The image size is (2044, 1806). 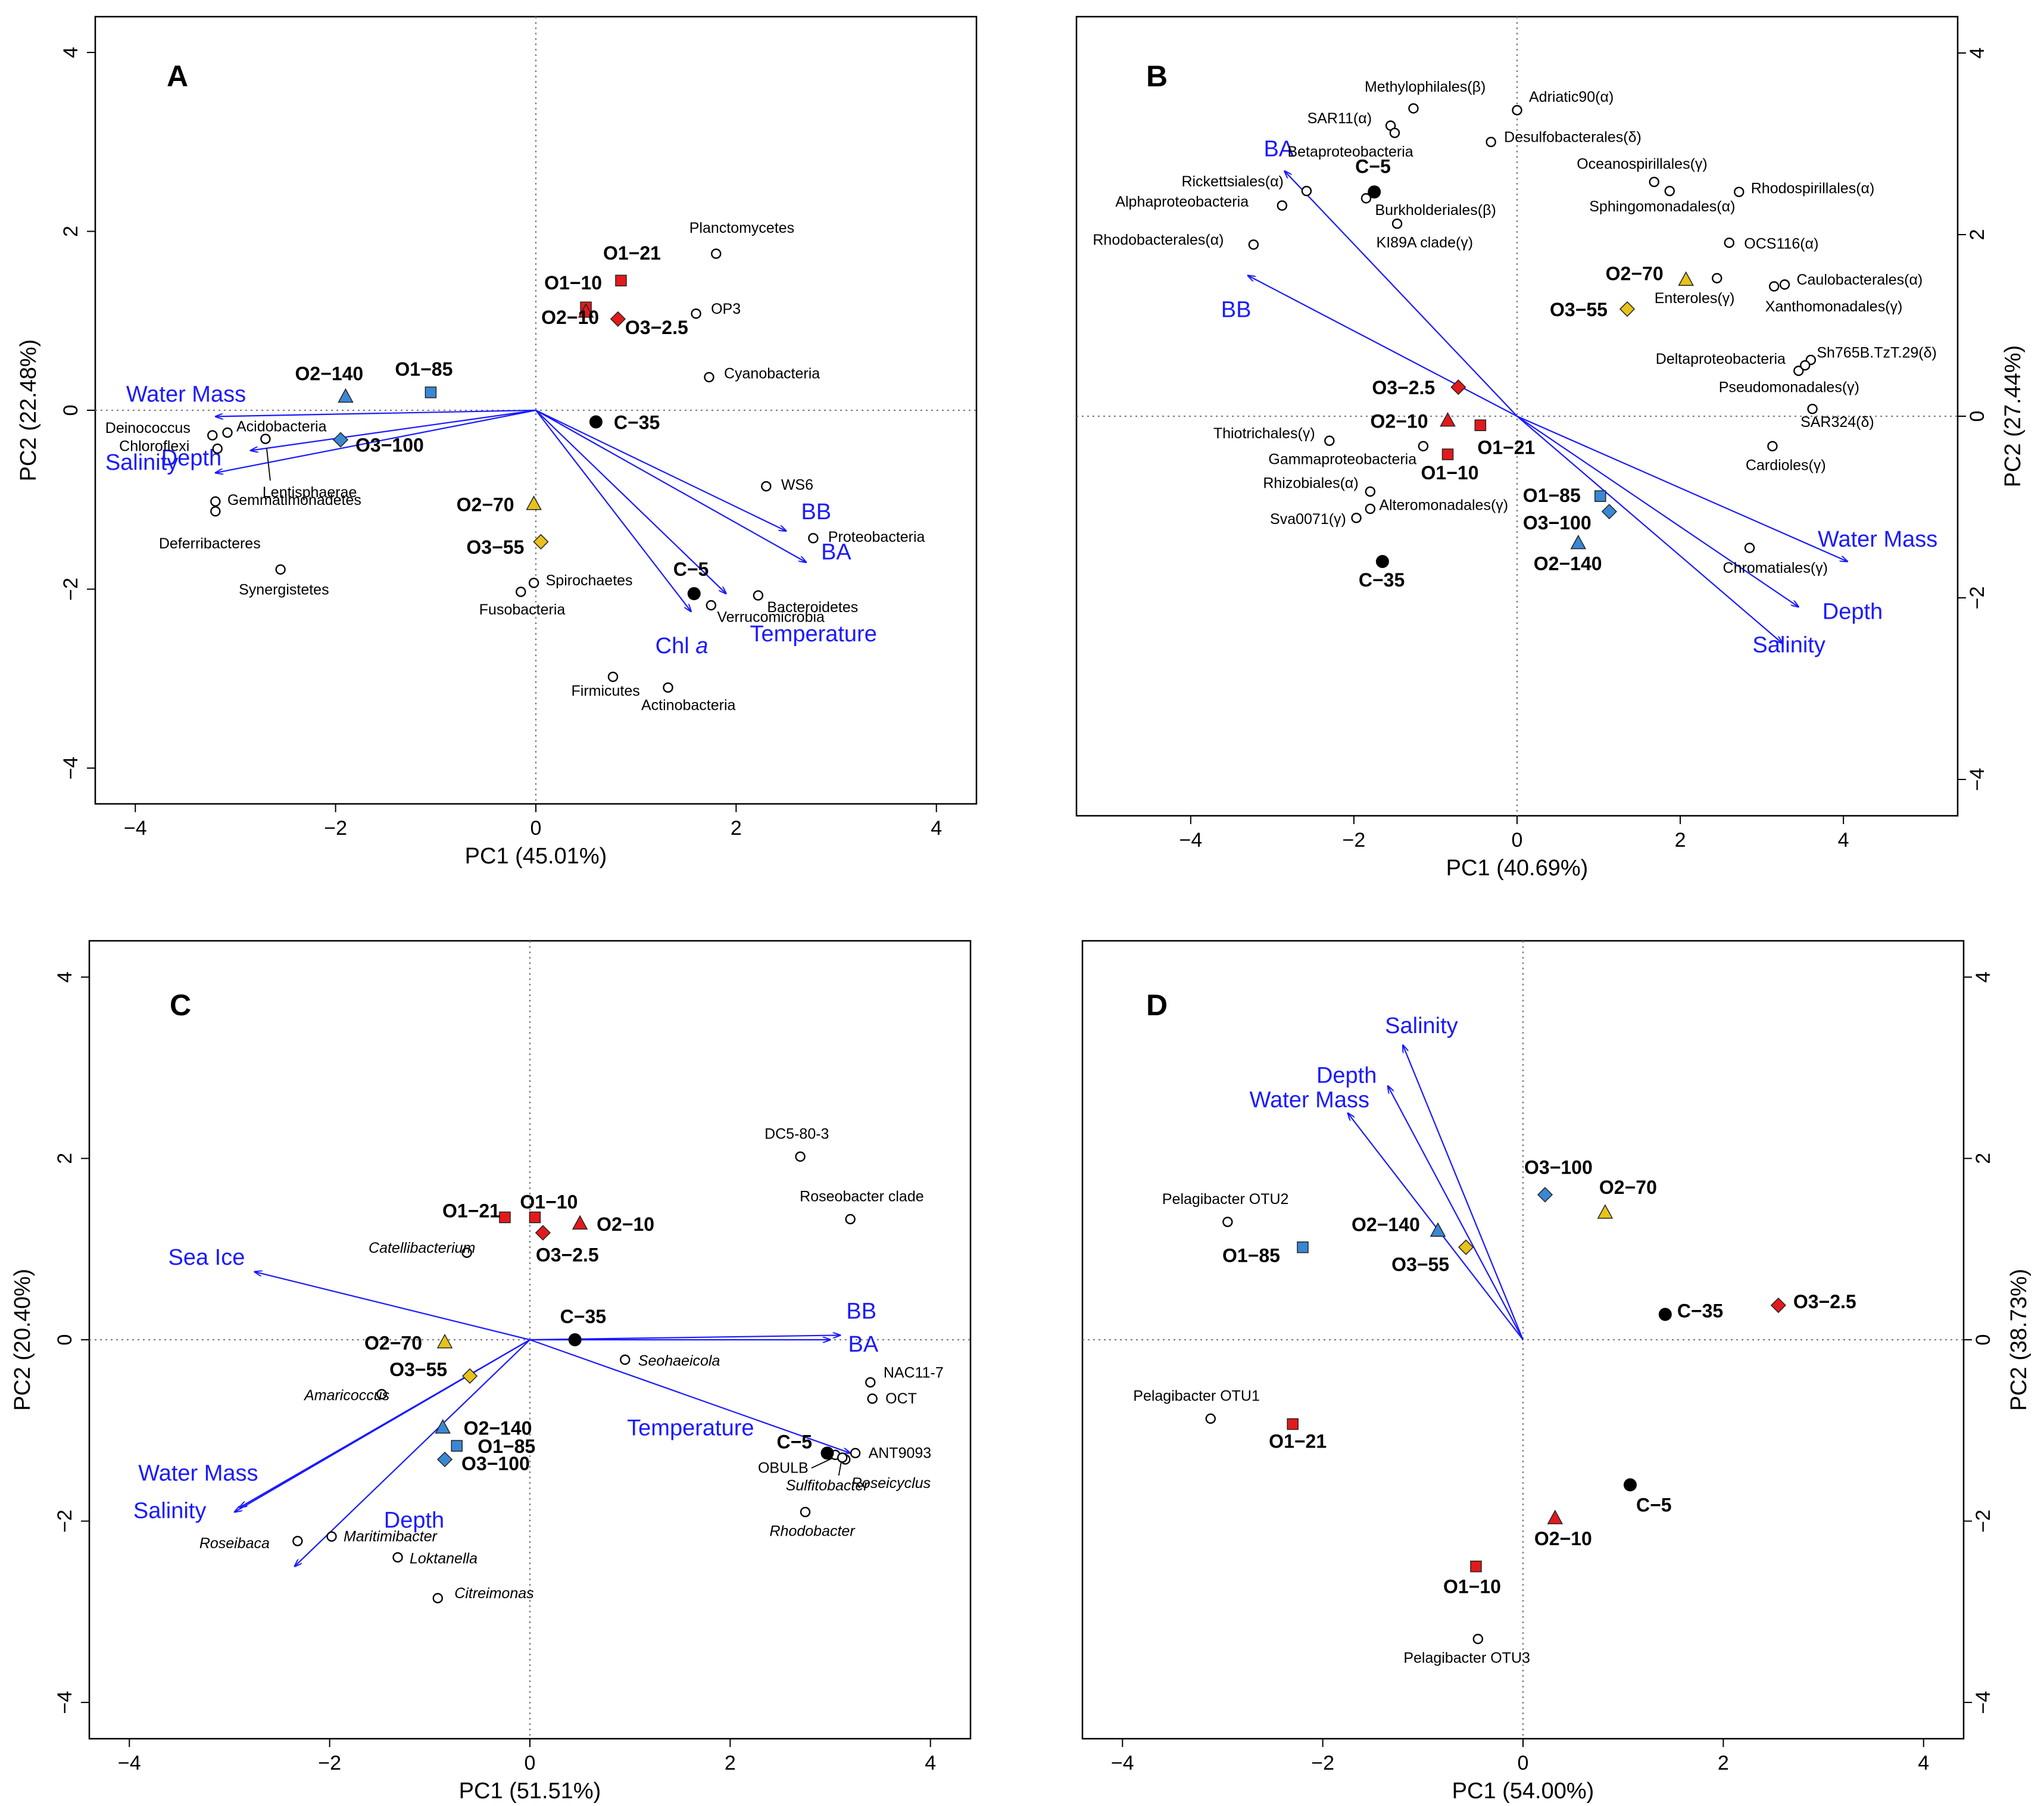 I want to click on taxon-label-methylophilales: Methylophilales(β), so click(x=1425, y=87).